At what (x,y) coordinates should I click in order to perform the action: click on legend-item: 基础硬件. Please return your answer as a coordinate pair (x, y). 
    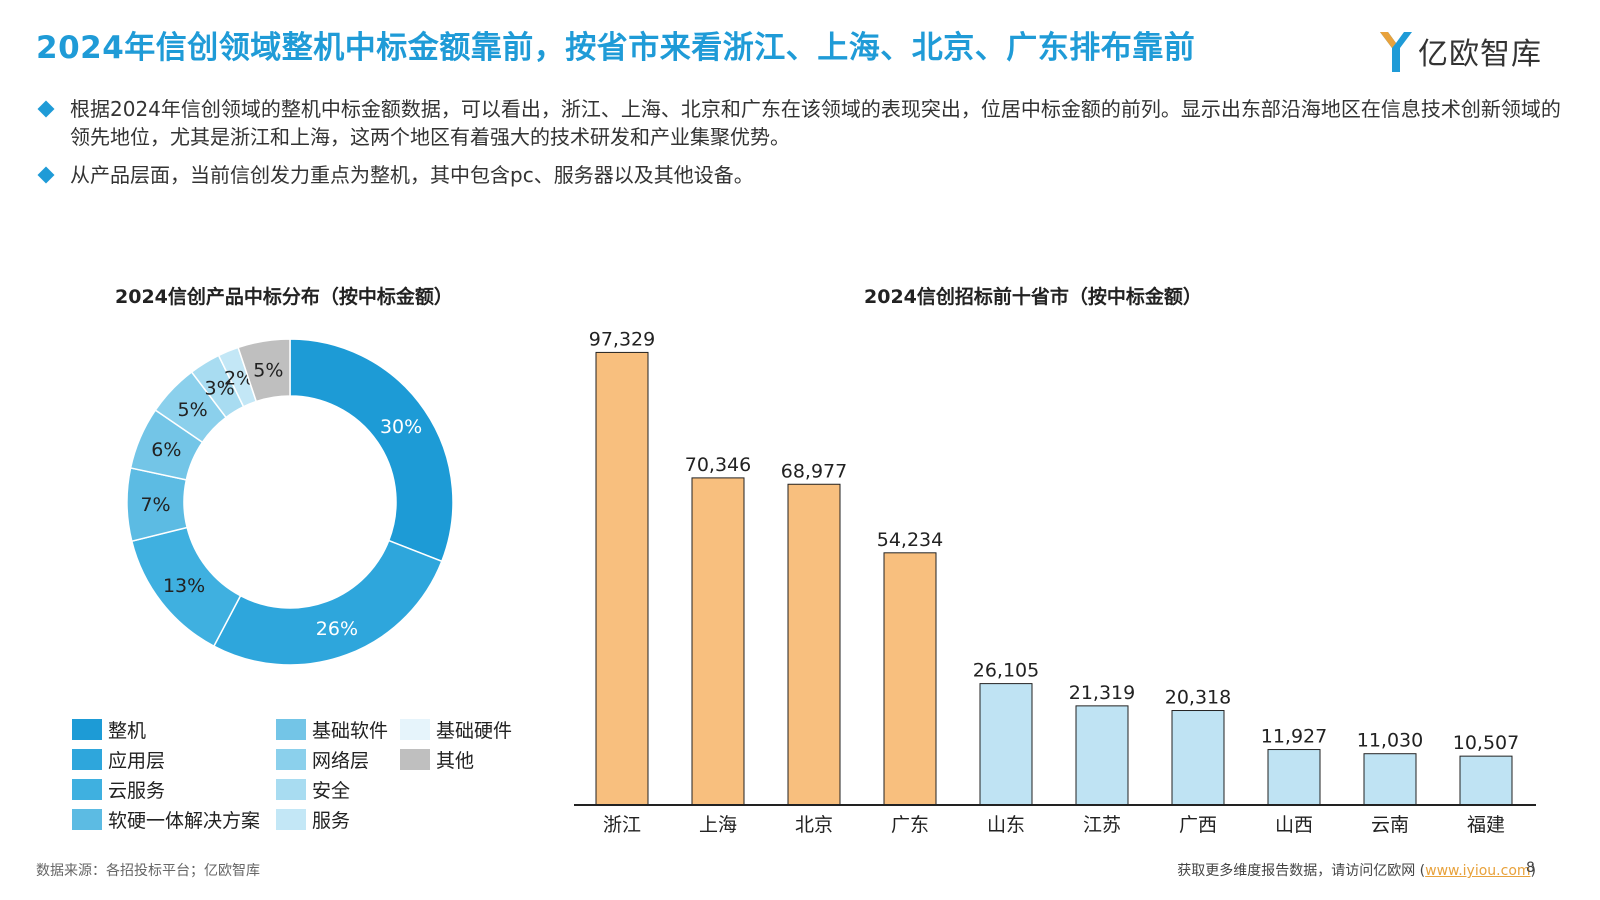
    Looking at the image, I should click on (456, 729).